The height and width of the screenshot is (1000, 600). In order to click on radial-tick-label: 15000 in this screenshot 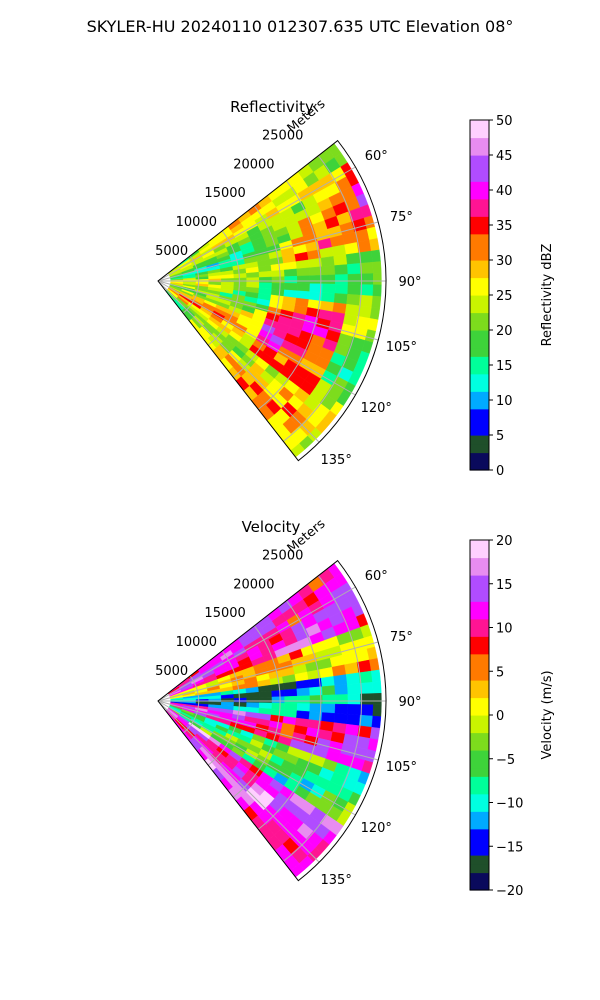, I will do `click(224, 613)`.